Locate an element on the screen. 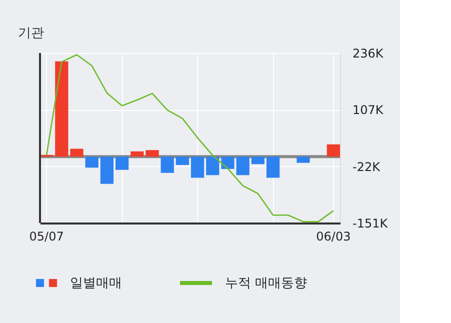  legend-label: 누적 매매동향 is located at coordinates (266, 283).